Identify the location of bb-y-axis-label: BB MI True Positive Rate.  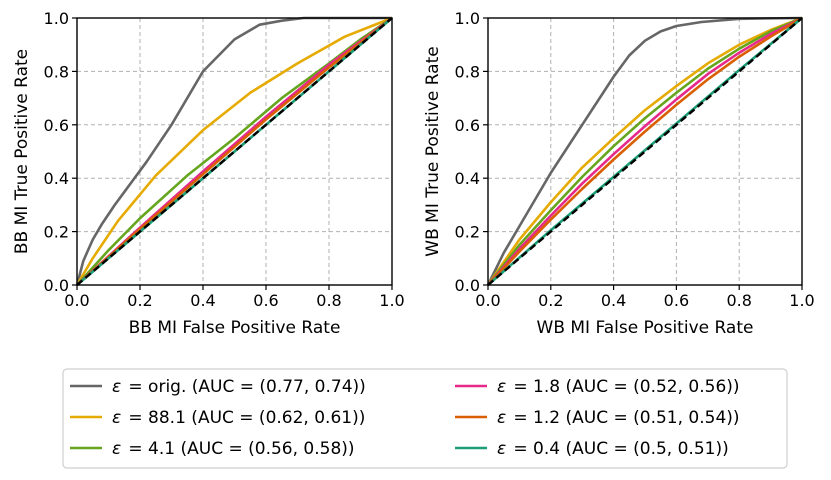
(22, 151).